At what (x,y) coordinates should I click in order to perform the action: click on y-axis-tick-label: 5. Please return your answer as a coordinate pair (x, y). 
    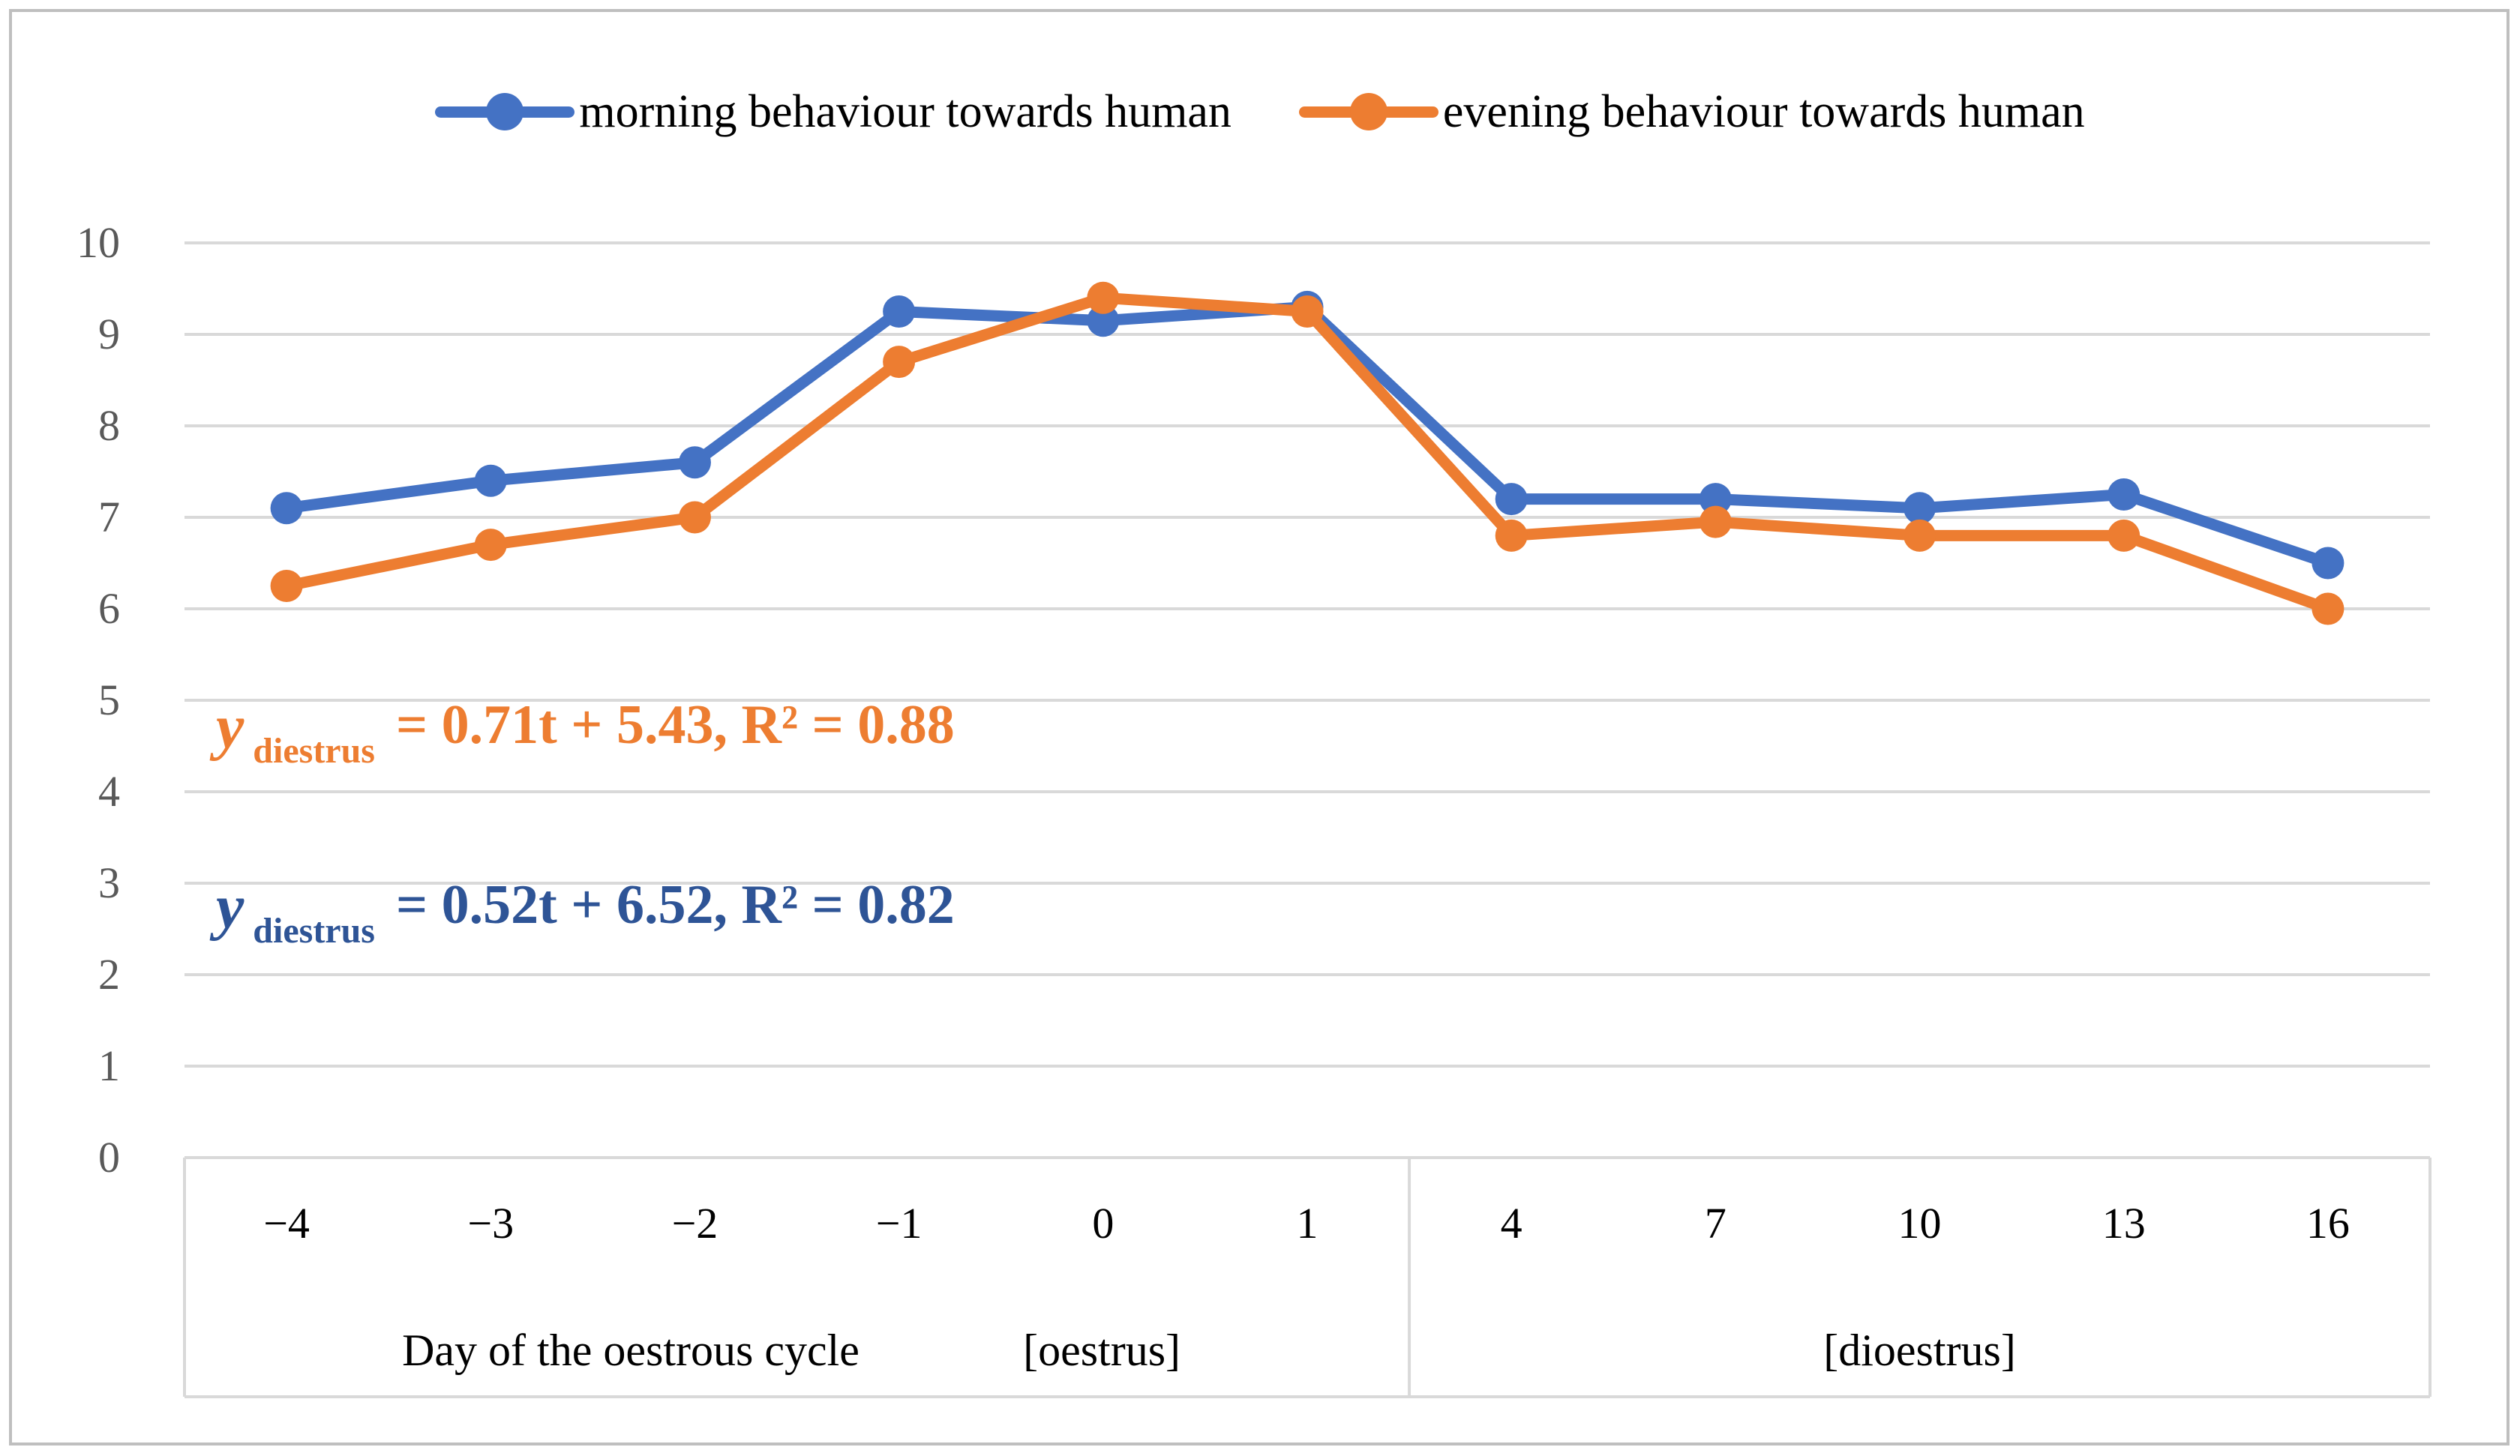
    Looking at the image, I should click on (109, 700).